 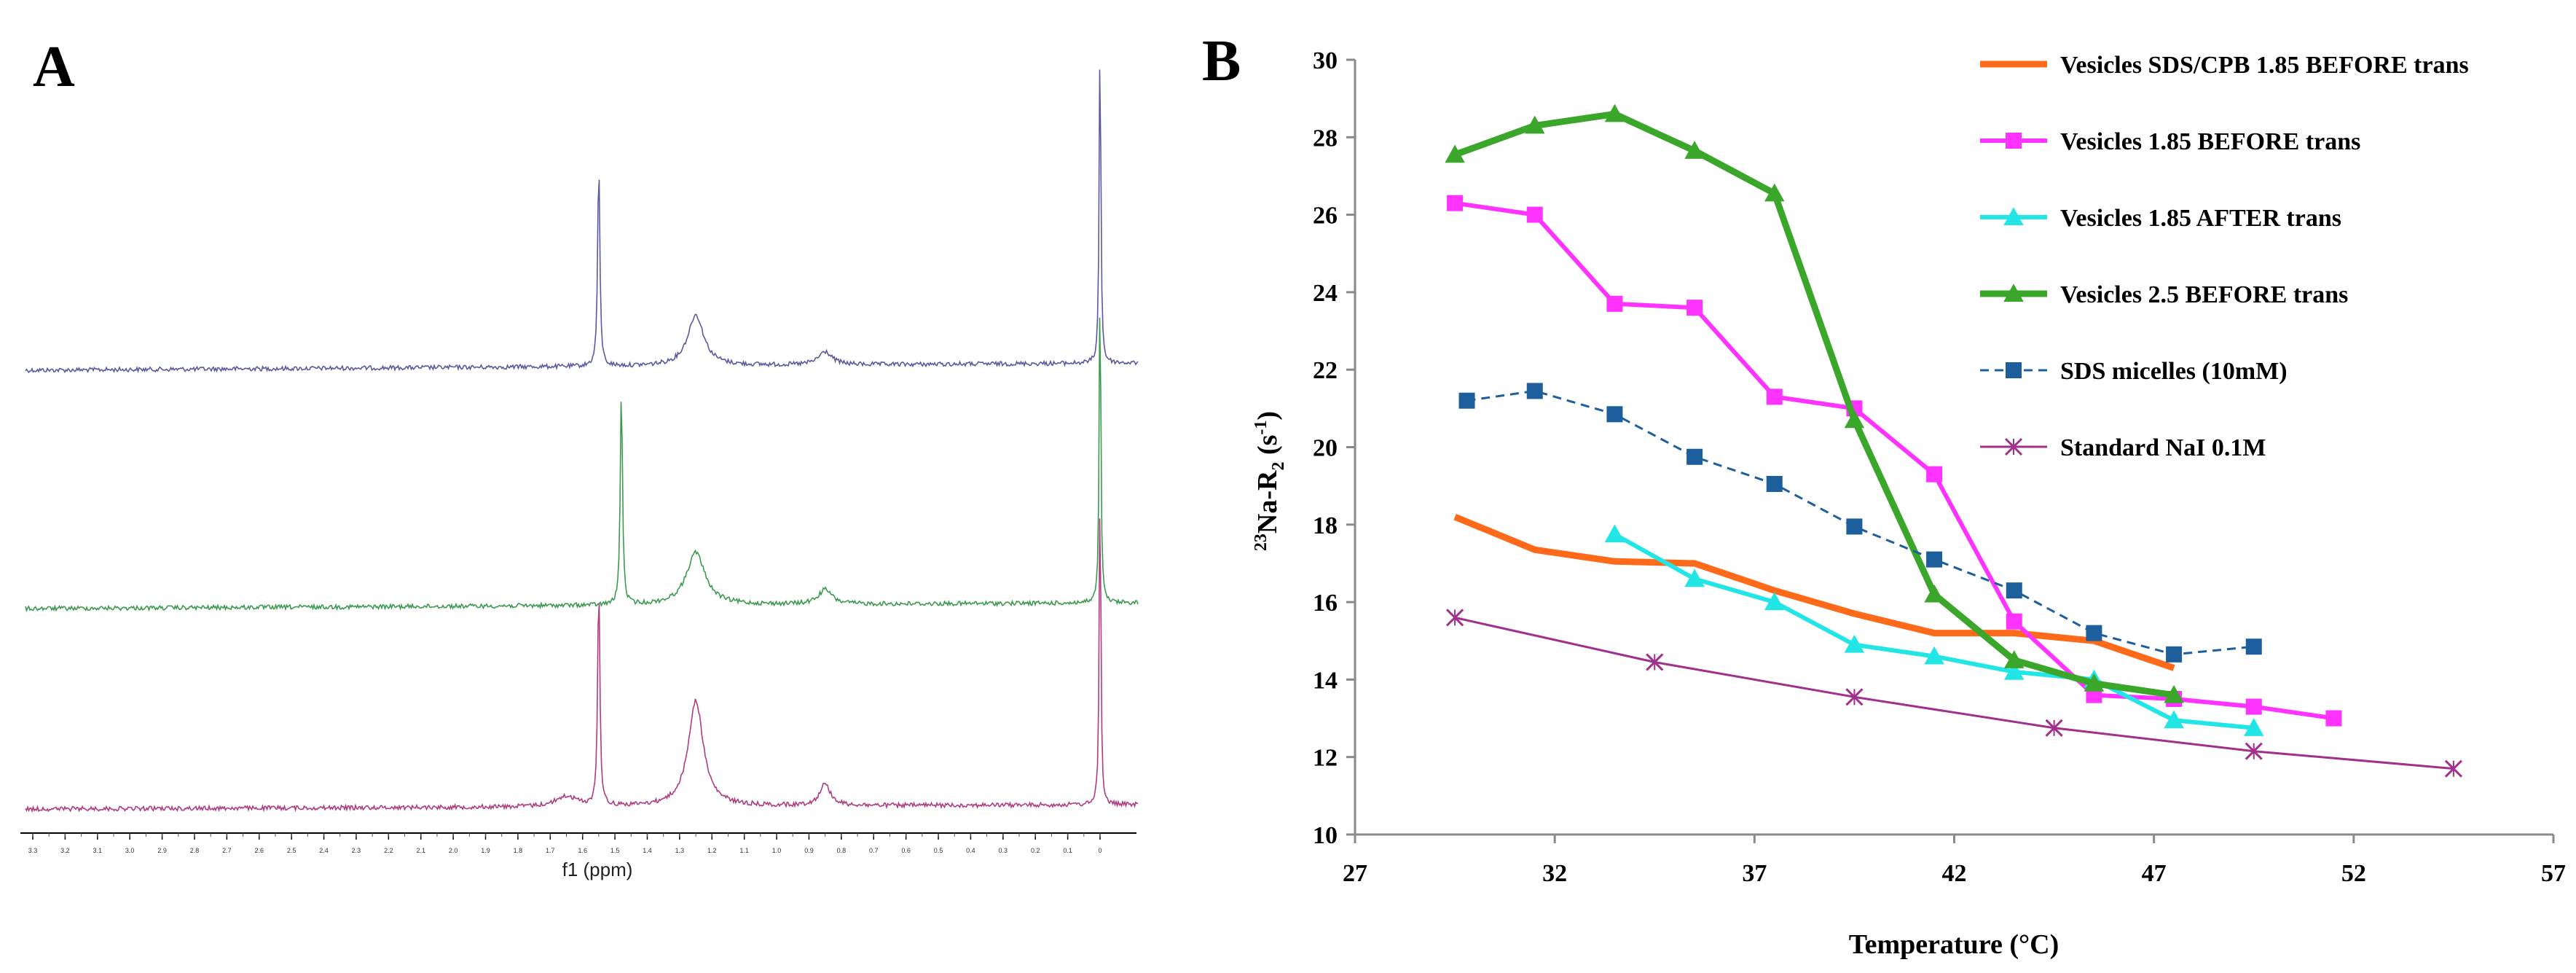 I want to click on y-tick-label: 30, so click(x=1325, y=60).